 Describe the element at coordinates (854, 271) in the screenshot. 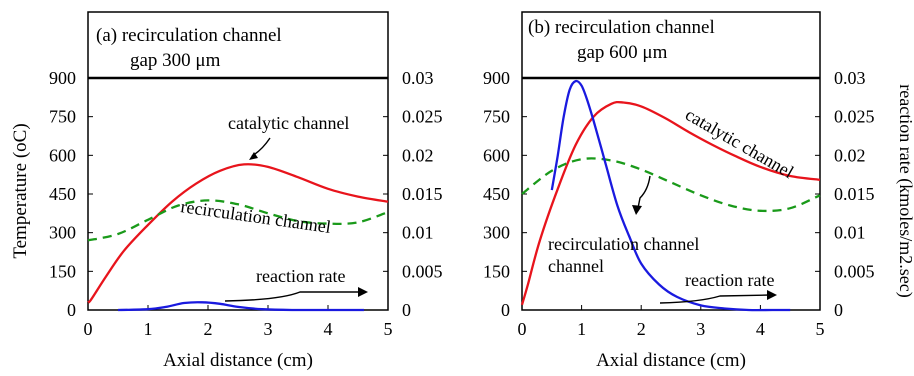

I see `panel-b-y2-tick-label: 0.005` at that location.